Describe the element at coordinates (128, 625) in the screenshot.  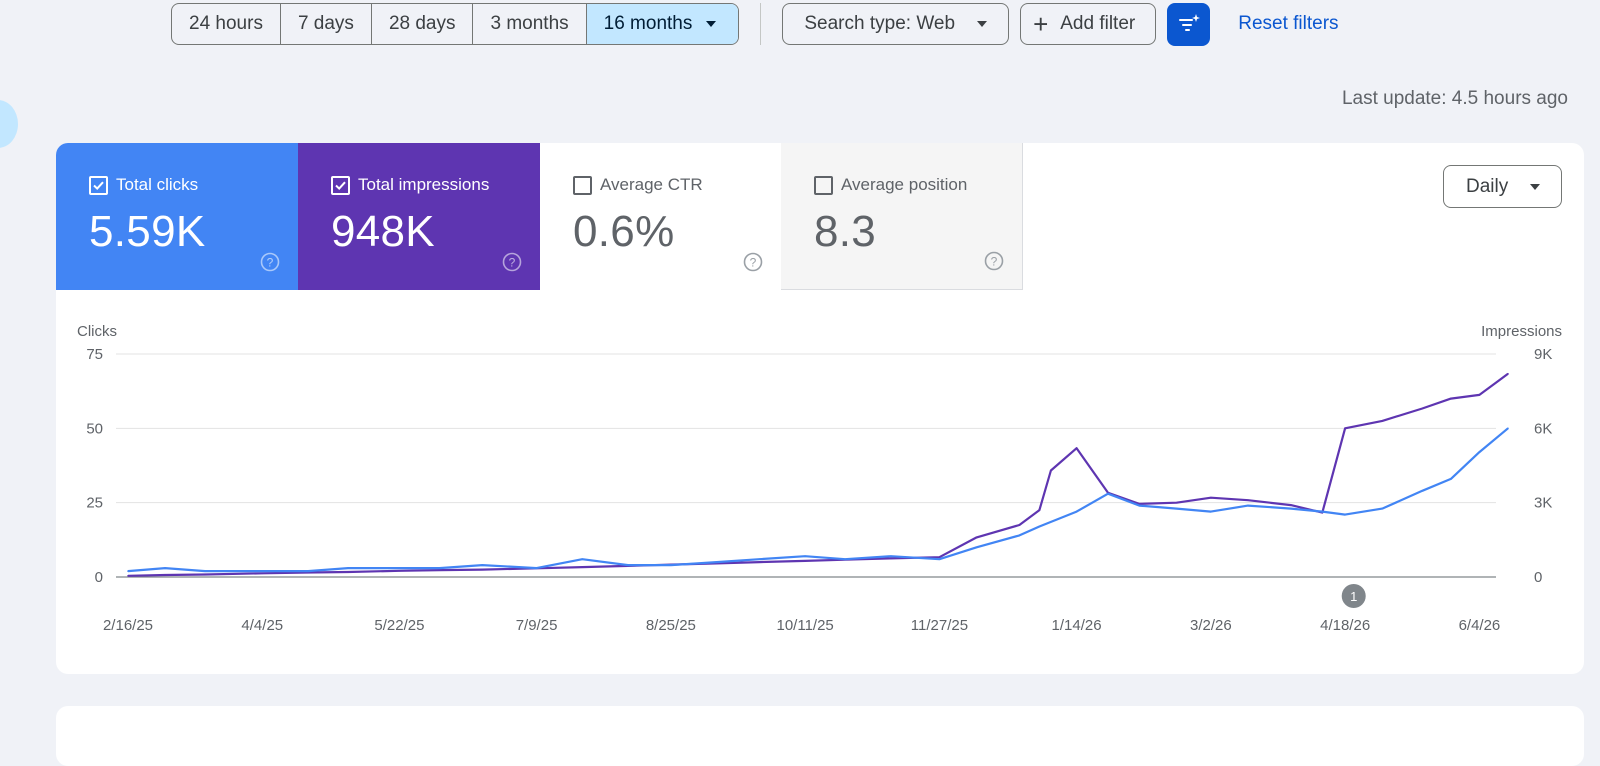
I see `x-tick-label: 2/16/25` at that location.